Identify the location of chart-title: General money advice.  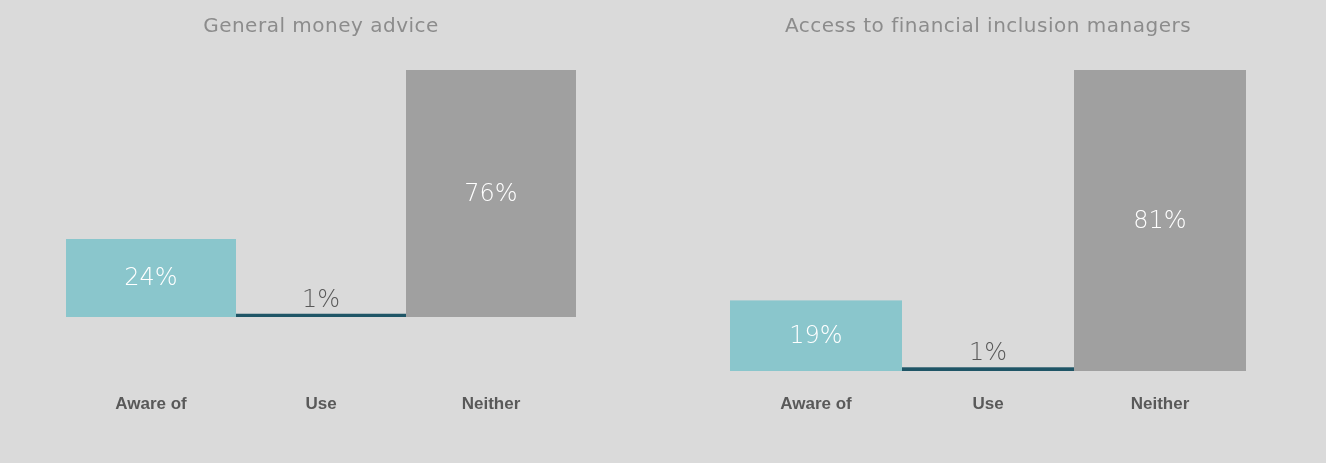
(321, 25).